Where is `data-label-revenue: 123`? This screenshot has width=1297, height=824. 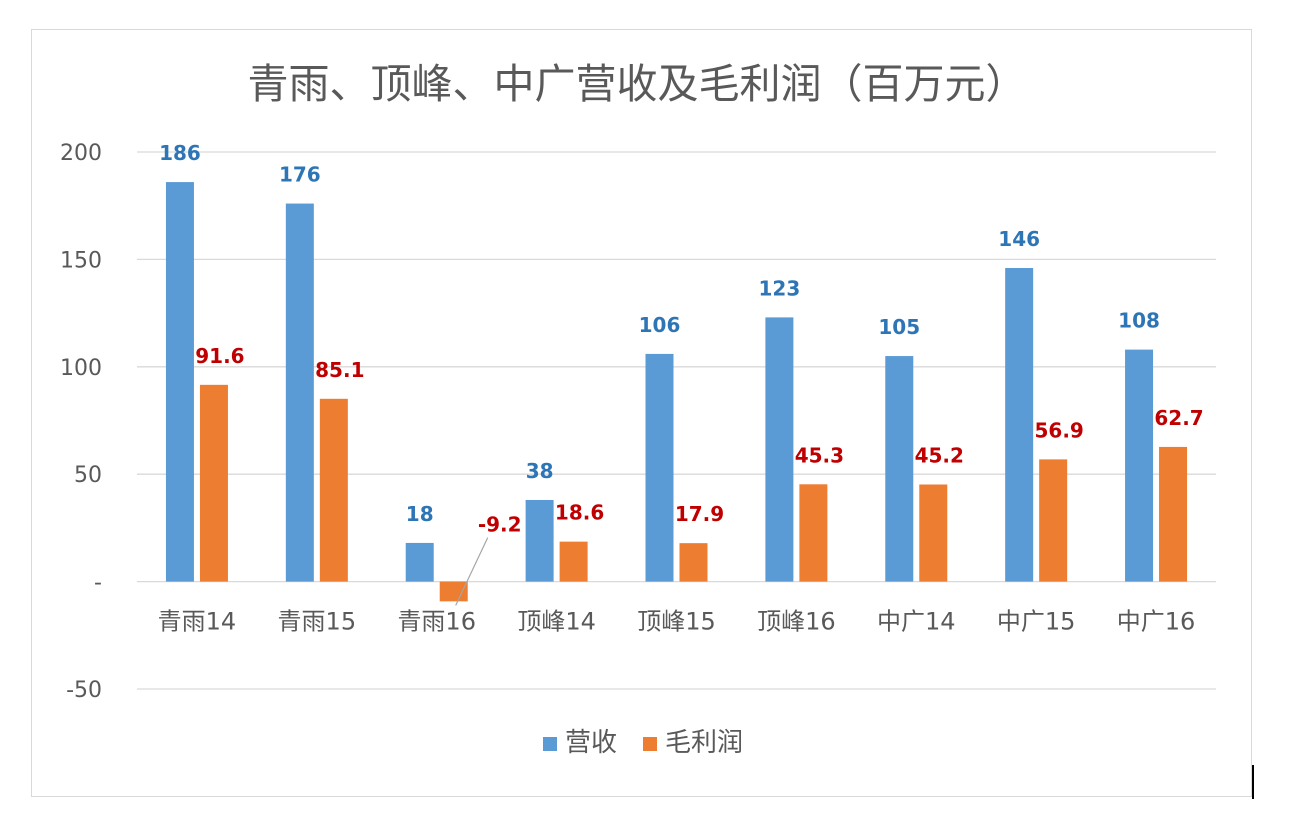 data-label-revenue: 123 is located at coordinates (780, 288).